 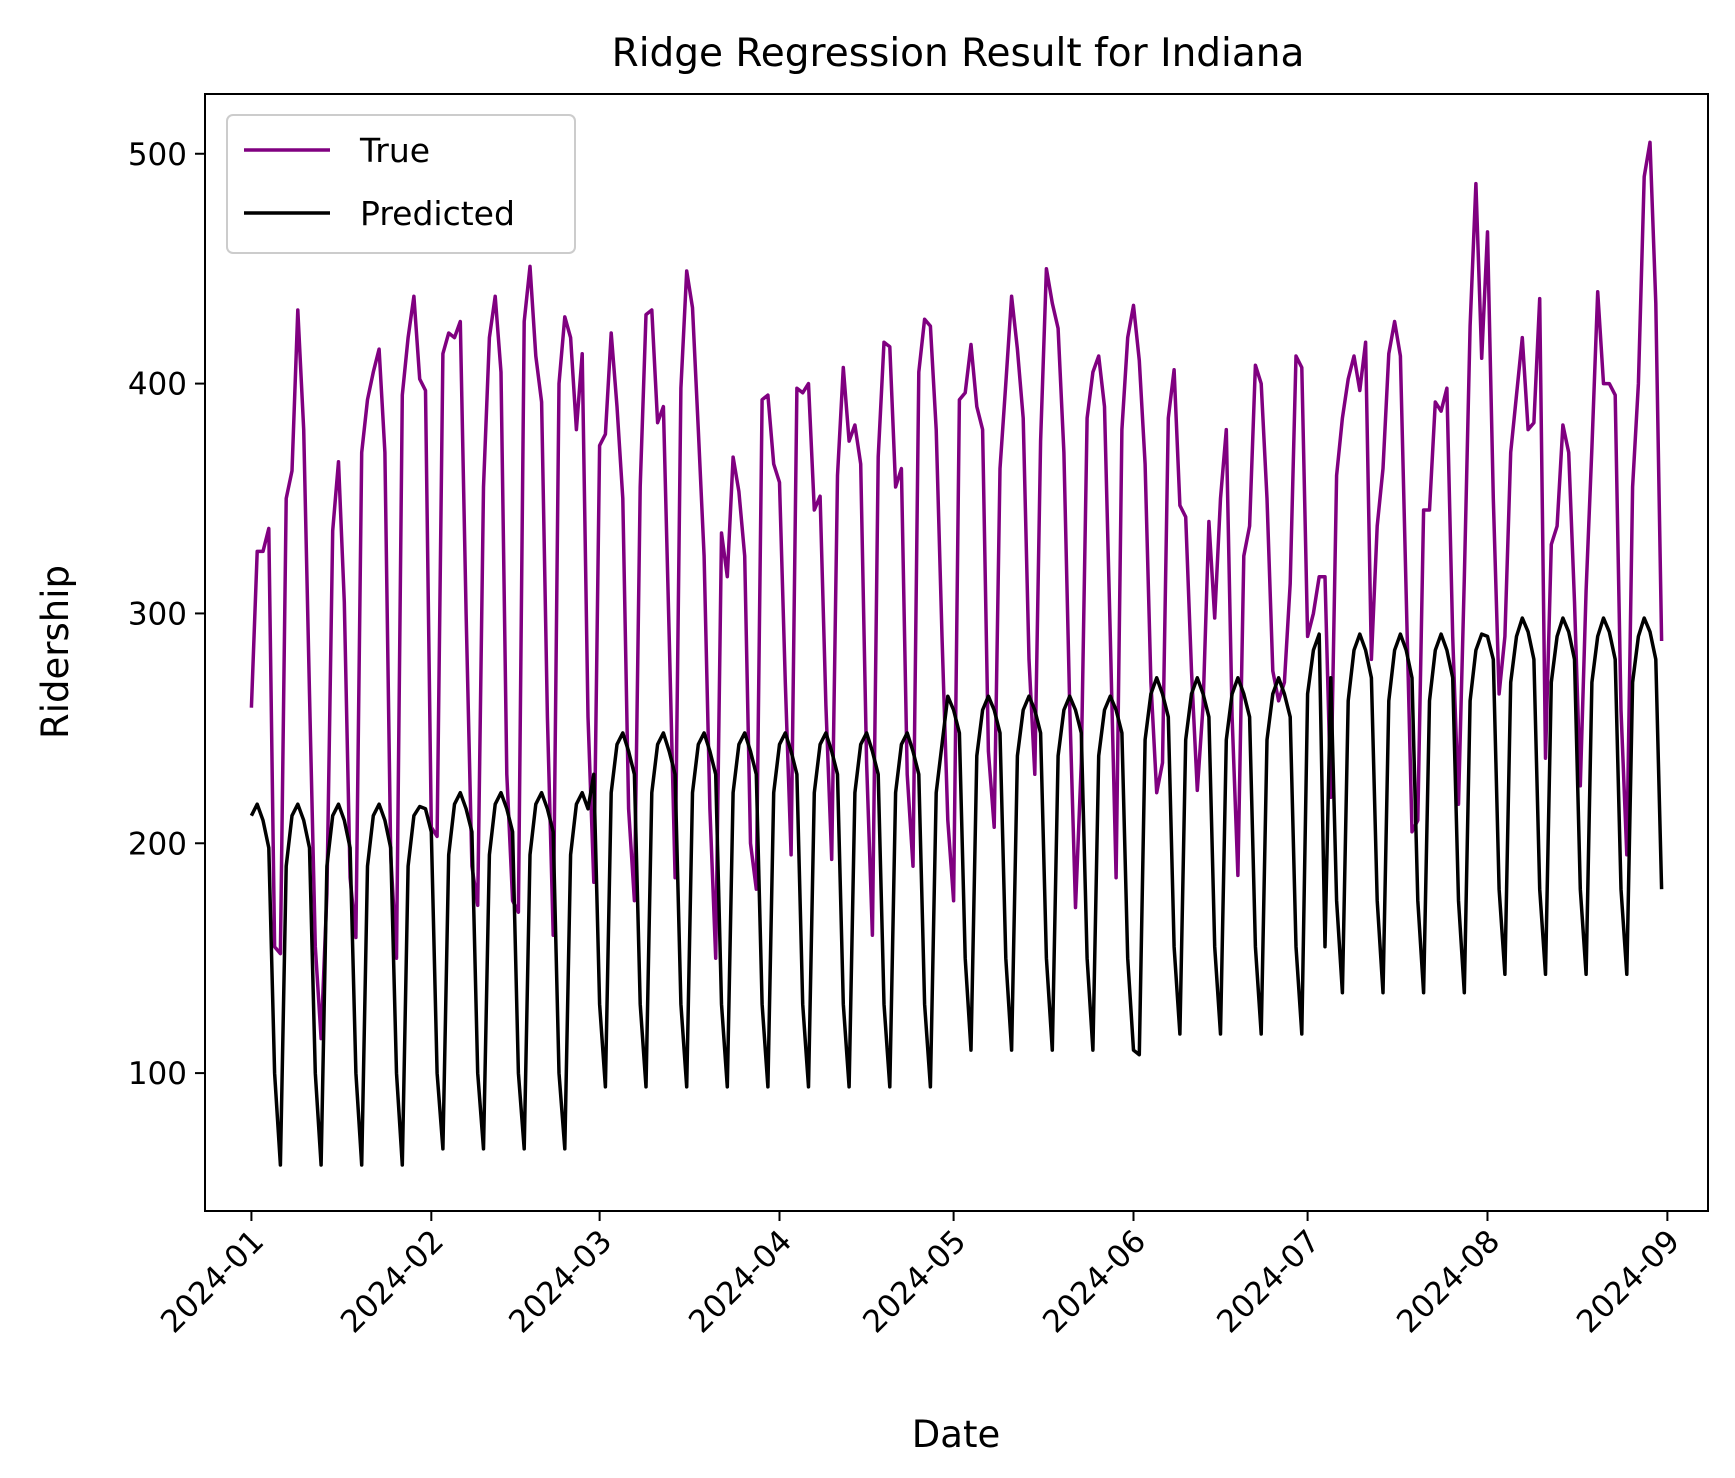 I want to click on y-tick-label: 300, so click(x=157, y=614).